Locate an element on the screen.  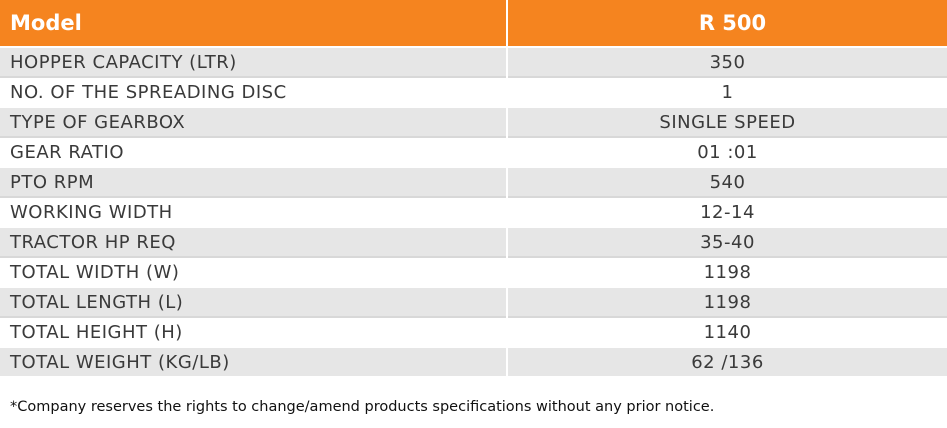
spec-row: TOTAL WEIGHT (KG/LB) 62 /136 is located at coordinates (473, 361).